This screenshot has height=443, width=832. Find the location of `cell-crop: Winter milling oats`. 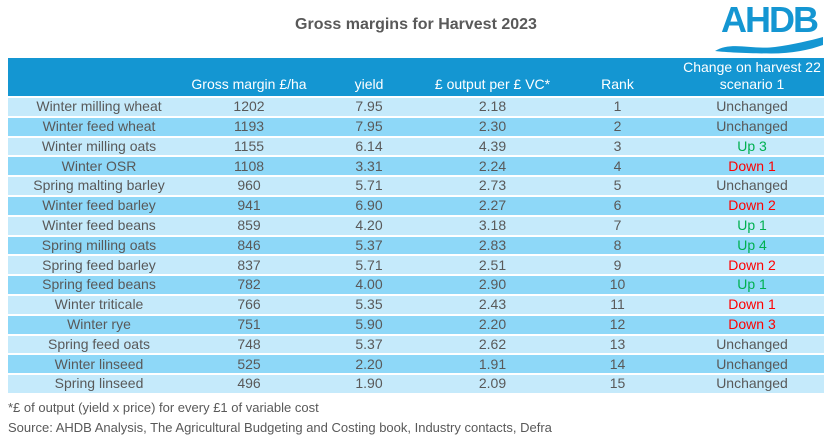

cell-crop: Winter milling oats is located at coordinates (99, 147).